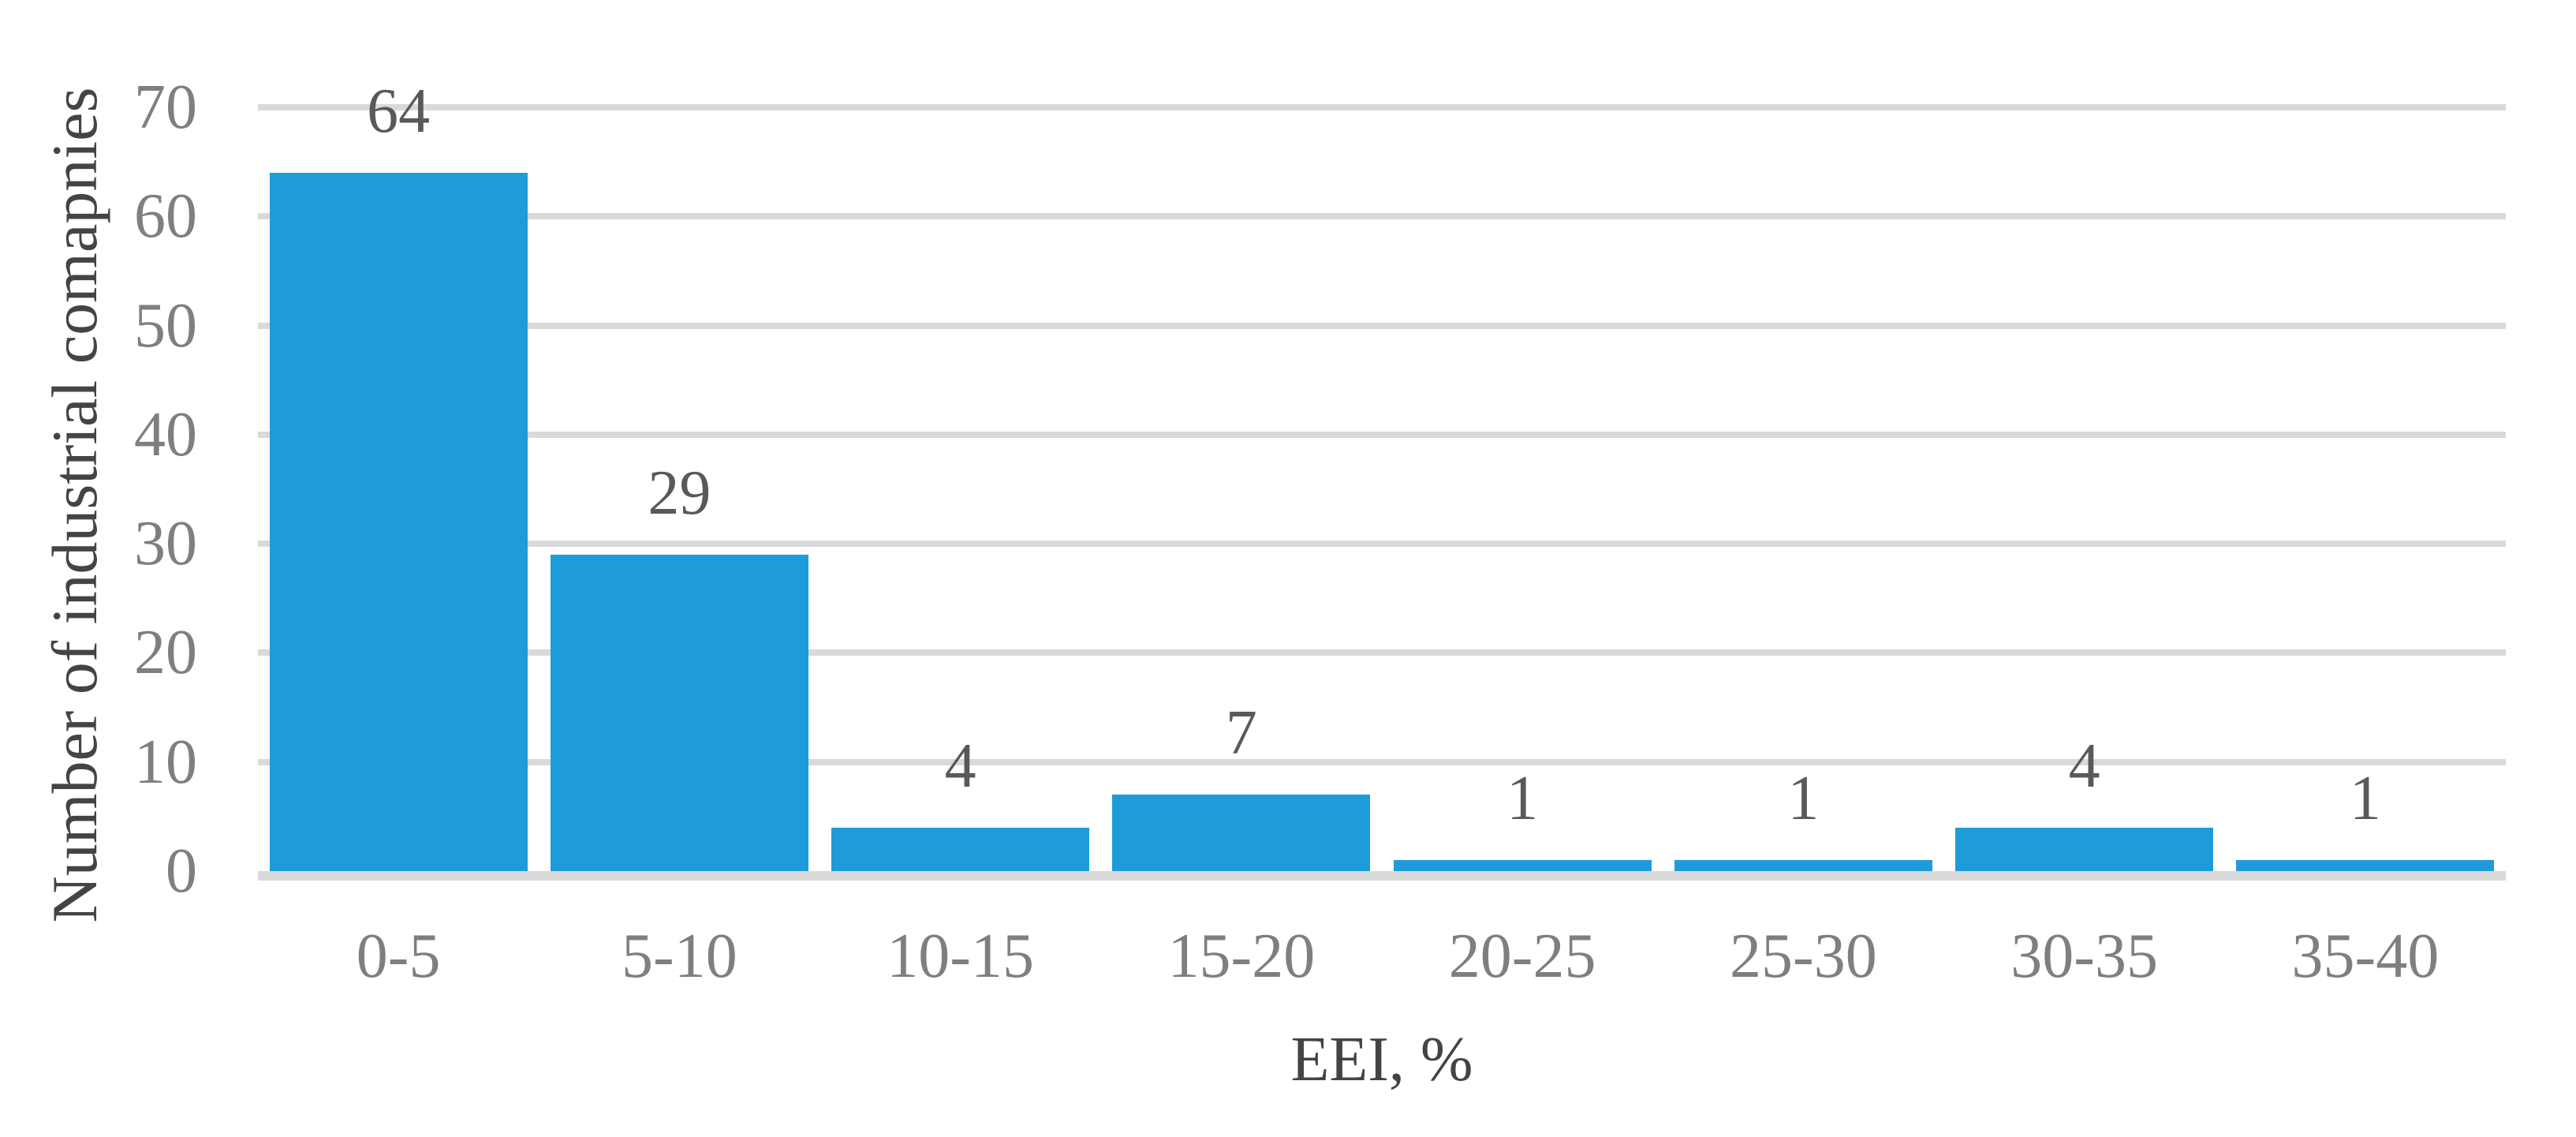 The width and height of the screenshot is (2576, 1137). Describe the element at coordinates (1382, 435) in the screenshot. I see `gridline-y40` at that location.